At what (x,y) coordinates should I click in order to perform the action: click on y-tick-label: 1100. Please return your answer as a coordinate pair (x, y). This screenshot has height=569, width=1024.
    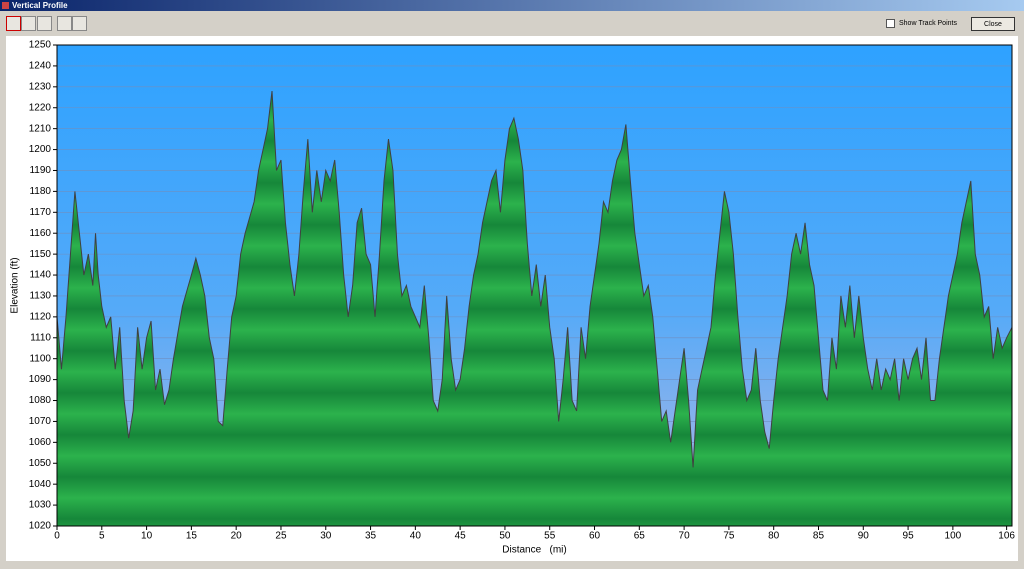
    Looking at the image, I should click on (40, 358).